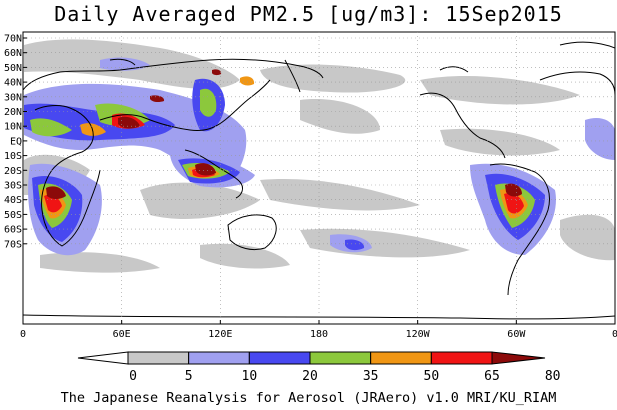  What do you see at coordinates (432, 376) in the screenshot?
I see `colorbar-tick-label: 50` at bounding box center [432, 376].